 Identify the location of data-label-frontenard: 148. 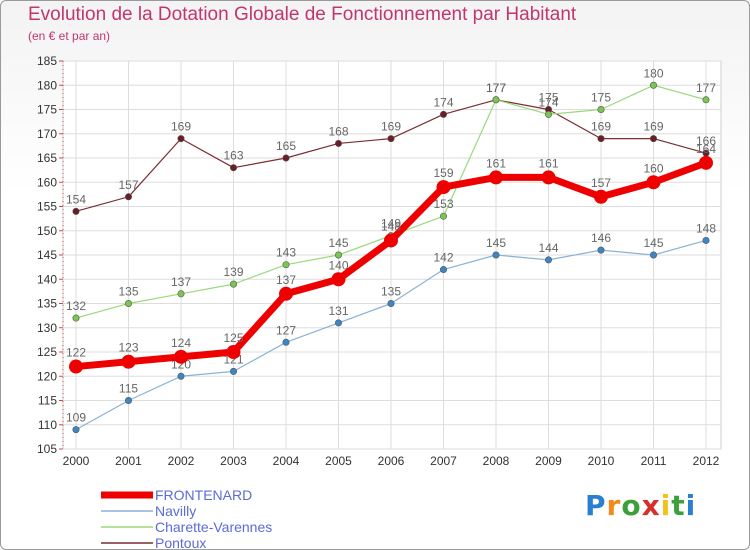
(391, 226).